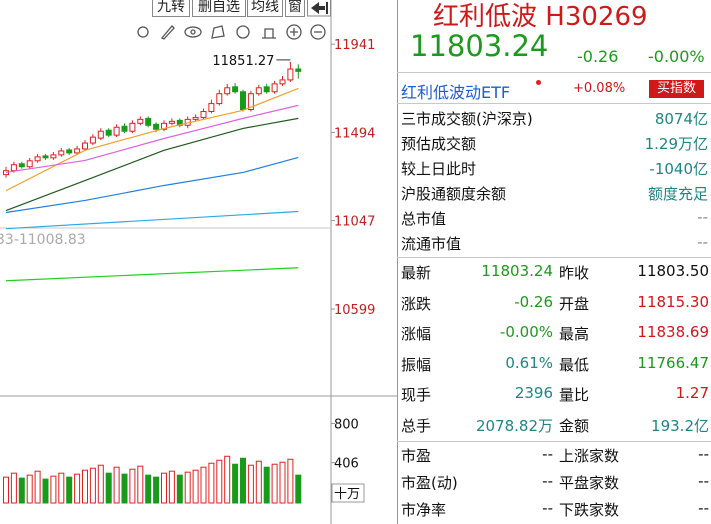 Image resolution: width=711 pixels, height=524 pixels. I want to click on quote-label: 涨跌, so click(416, 303).